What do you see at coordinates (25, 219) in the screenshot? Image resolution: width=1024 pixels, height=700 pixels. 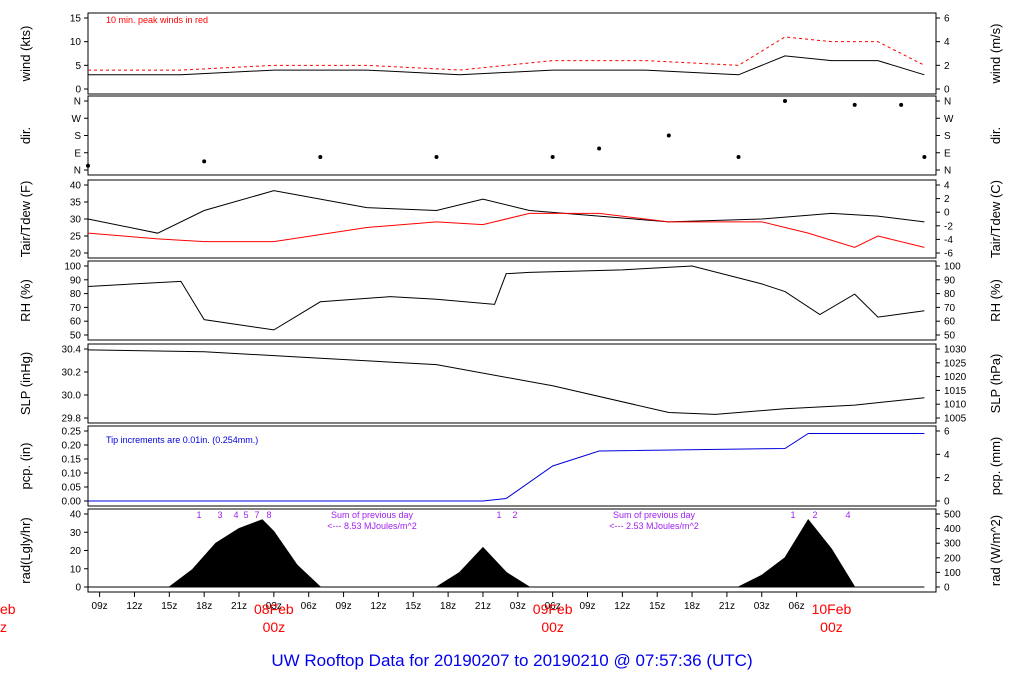 I see `temp-ylabel-left: Tair/Tdew (F)` at bounding box center [25, 219].